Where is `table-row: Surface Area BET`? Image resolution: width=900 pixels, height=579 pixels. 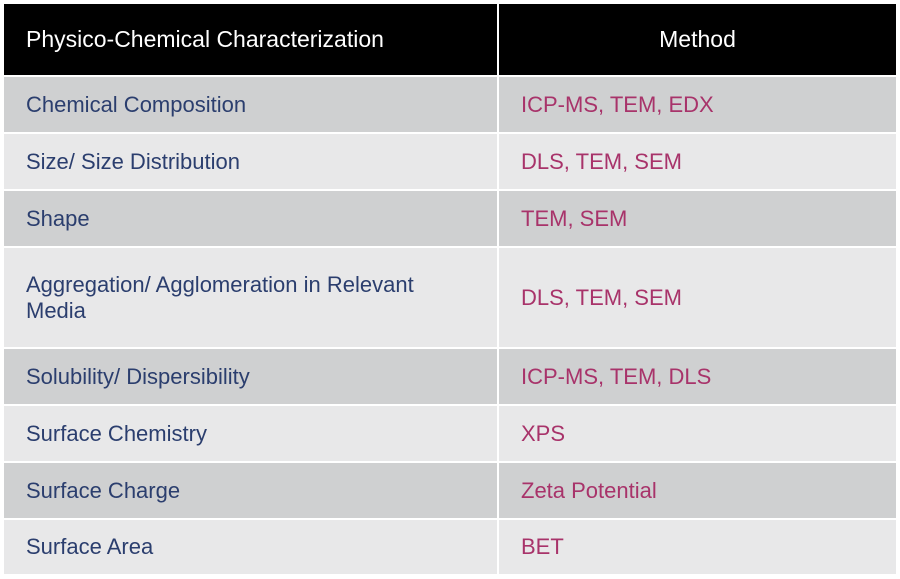
table-row: Surface Area BET is located at coordinates (450, 546).